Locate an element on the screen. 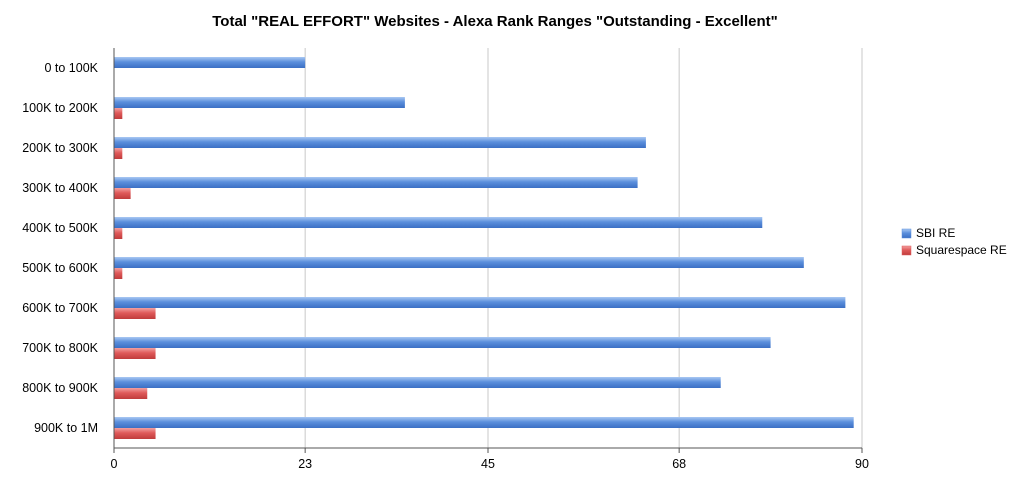 This screenshot has height=488, width=1028. x-tick-label: 45 is located at coordinates (488, 464).